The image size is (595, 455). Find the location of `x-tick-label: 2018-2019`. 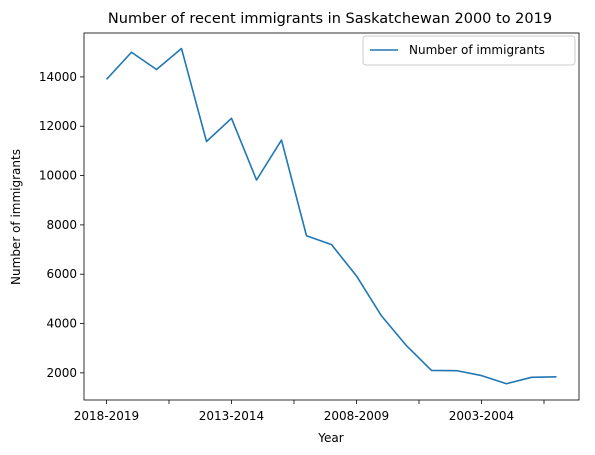

x-tick-label: 2018-2019 is located at coordinates (106, 416).